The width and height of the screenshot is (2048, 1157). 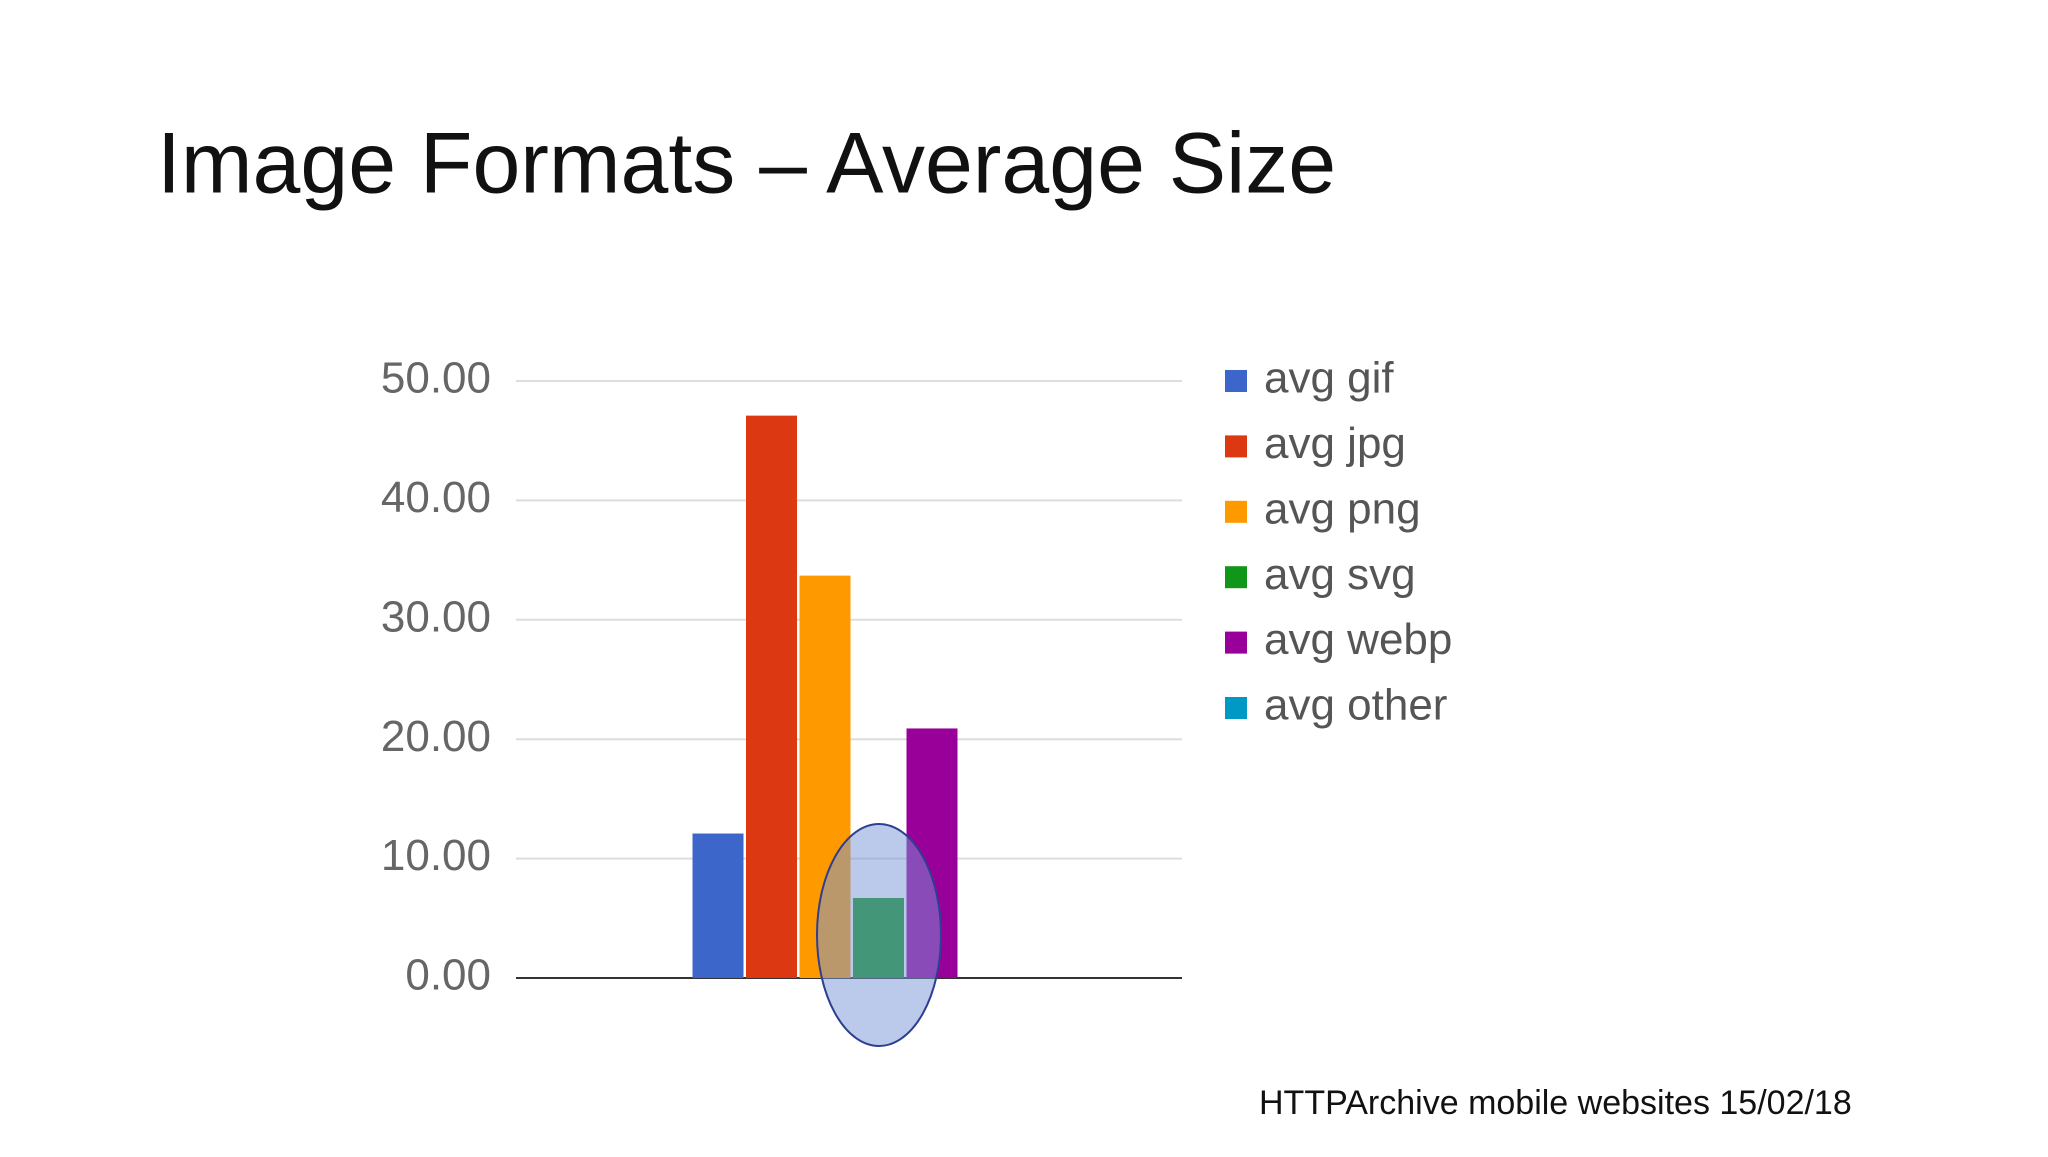 What do you see at coordinates (1358, 639) in the screenshot?
I see `legend-label: avg webp` at bounding box center [1358, 639].